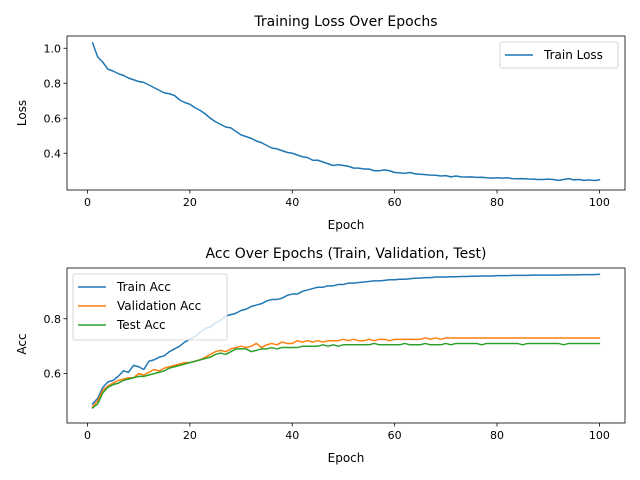  Describe the element at coordinates (346, 375) in the screenshot. I see `series-line-test-acc` at that location.